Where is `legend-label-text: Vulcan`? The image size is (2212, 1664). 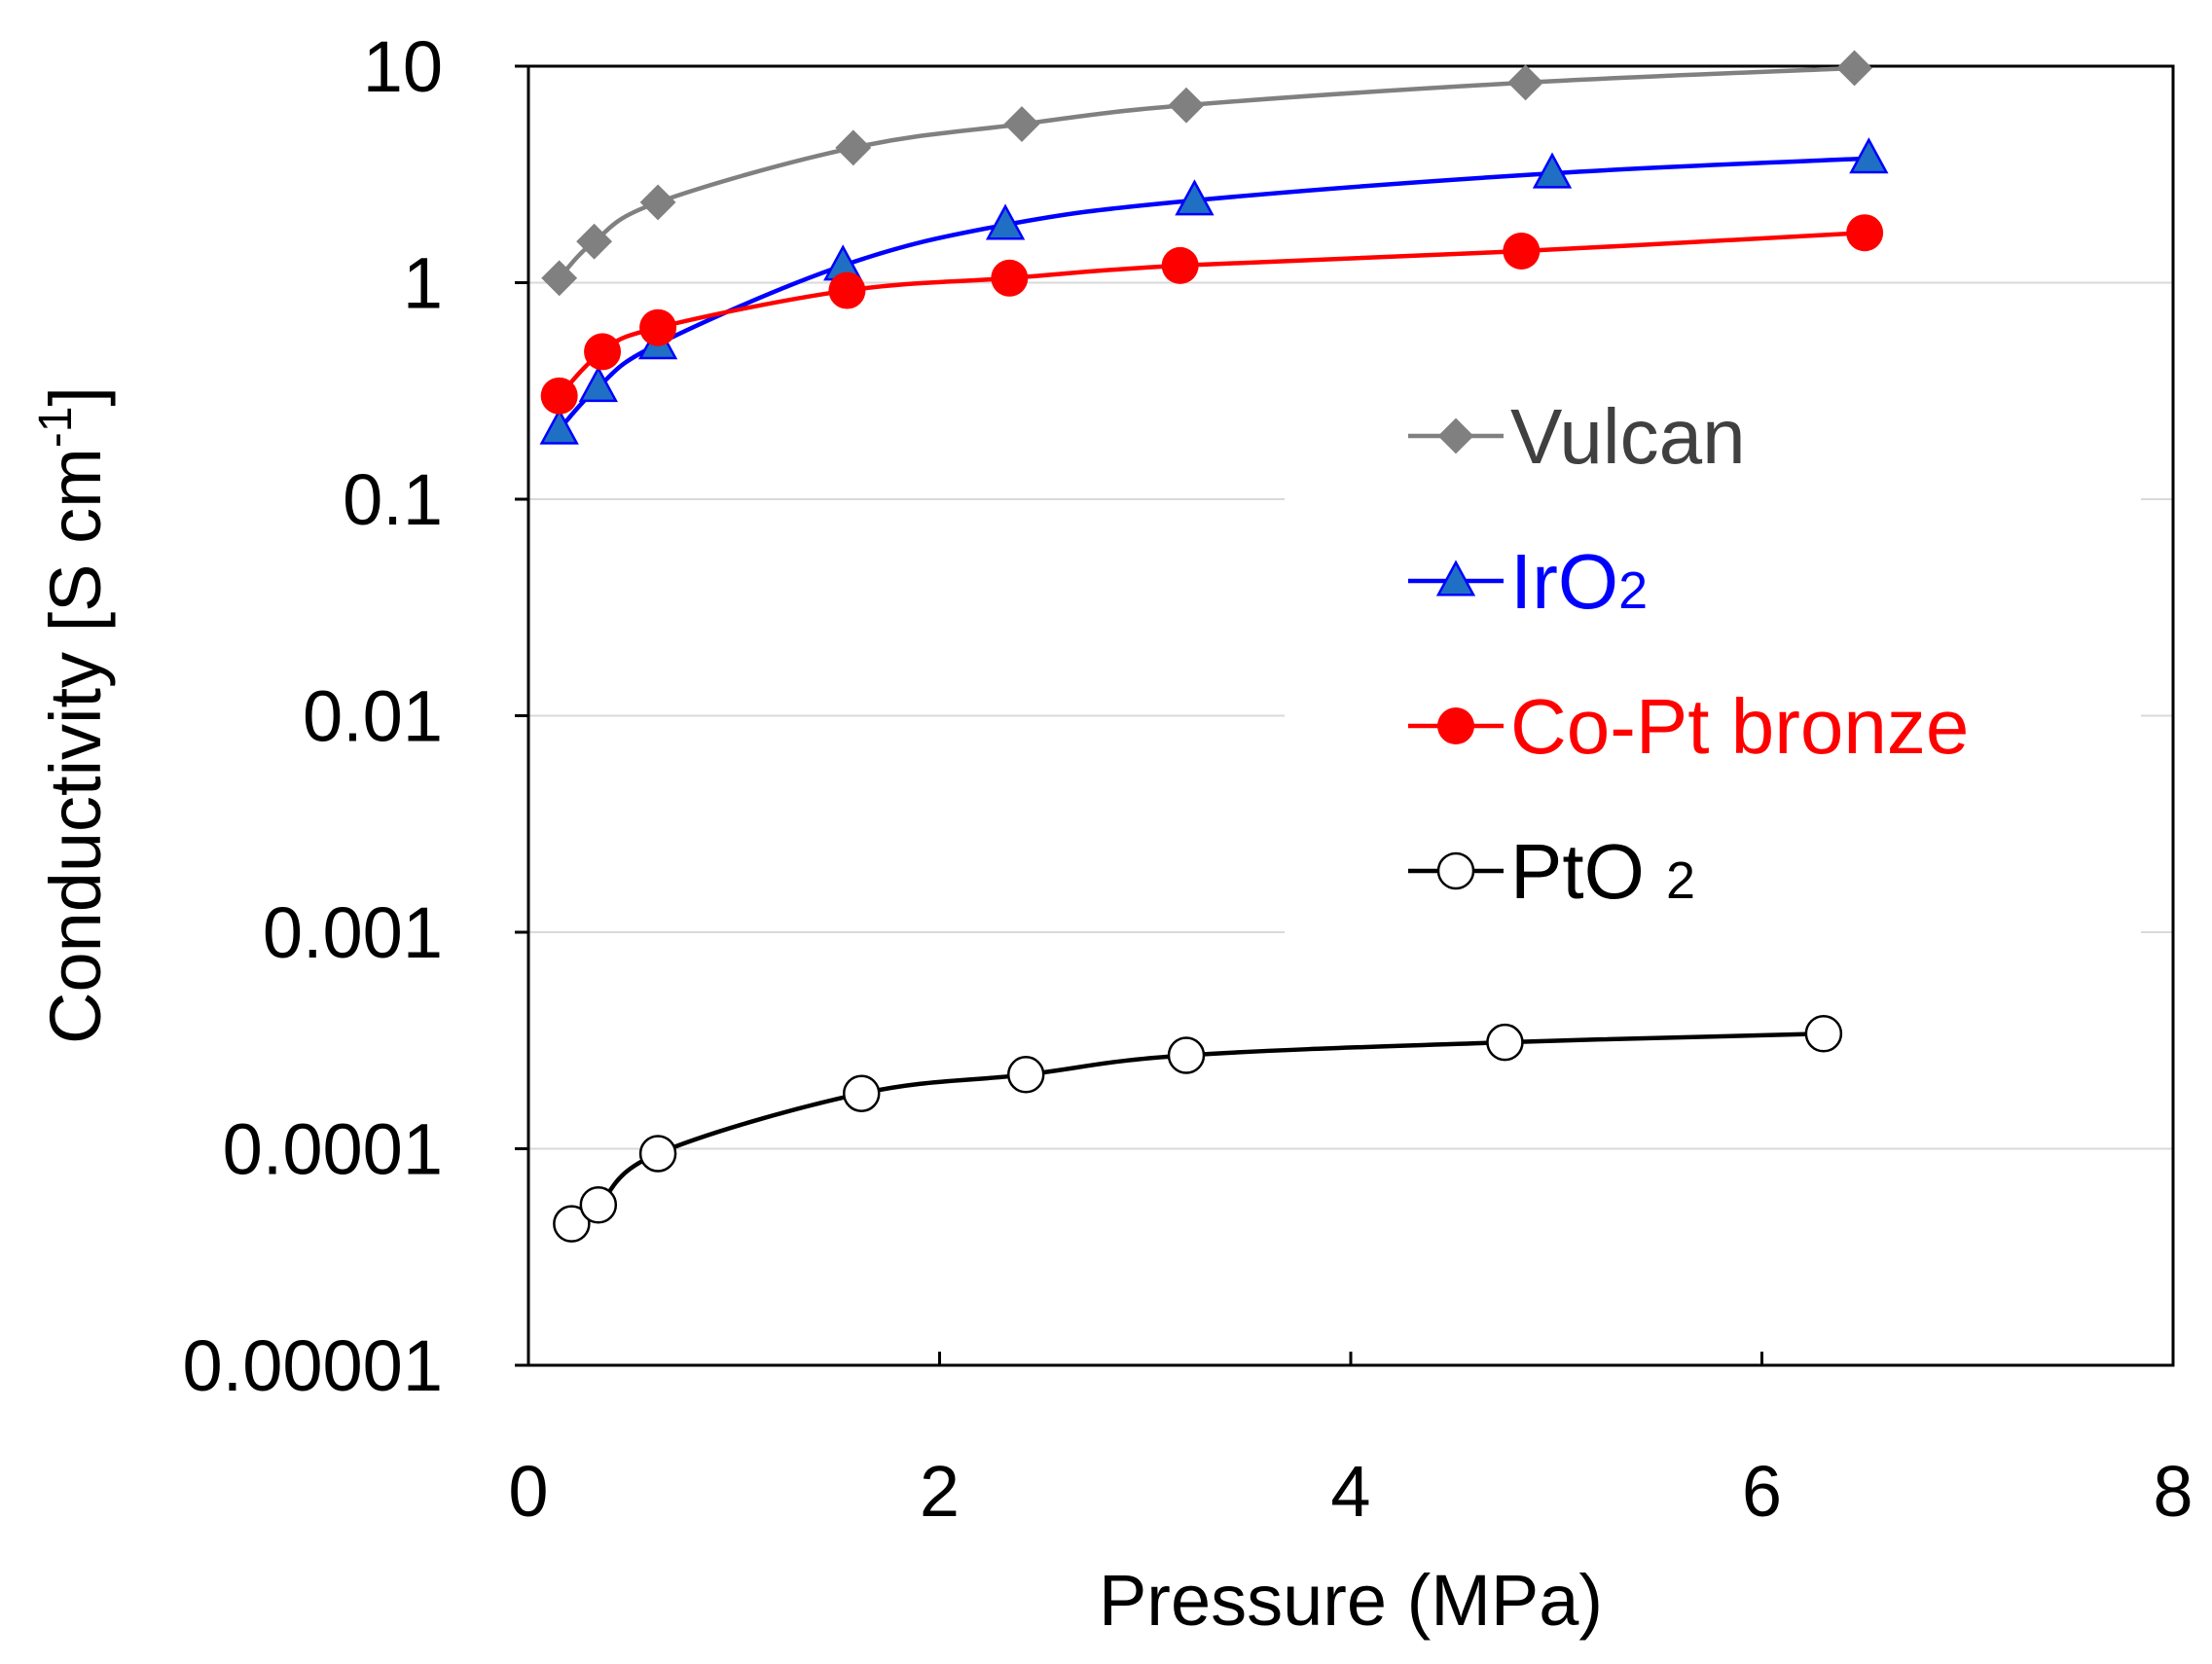 legend-label-text: Vulcan is located at coordinates (1628, 437).